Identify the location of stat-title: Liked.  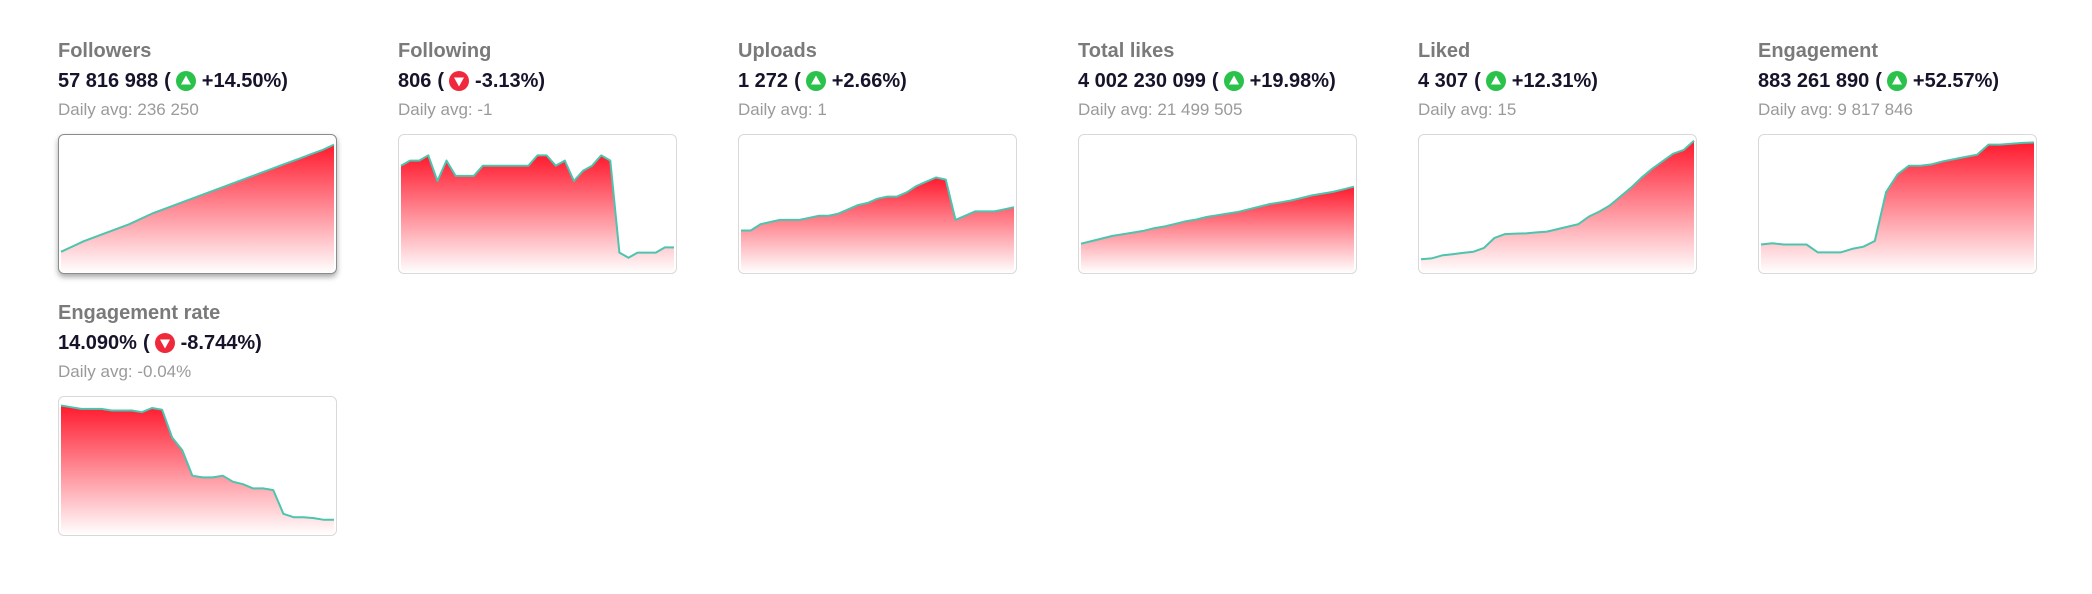
(1444, 51).